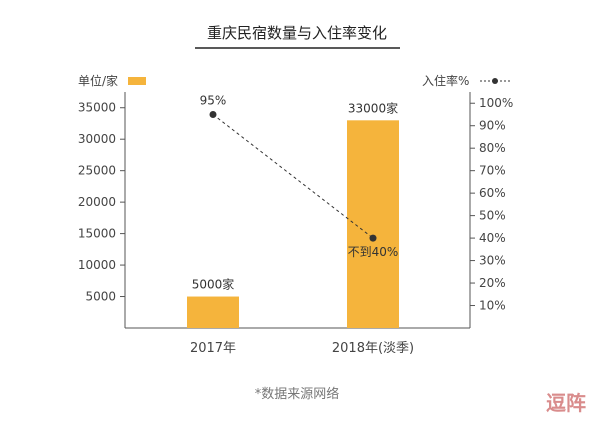 The image size is (594, 422). What do you see at coordinates (492, 216) in the screenshot?
I see `right-tick-label: 50%` at bounding box center [492, 216].